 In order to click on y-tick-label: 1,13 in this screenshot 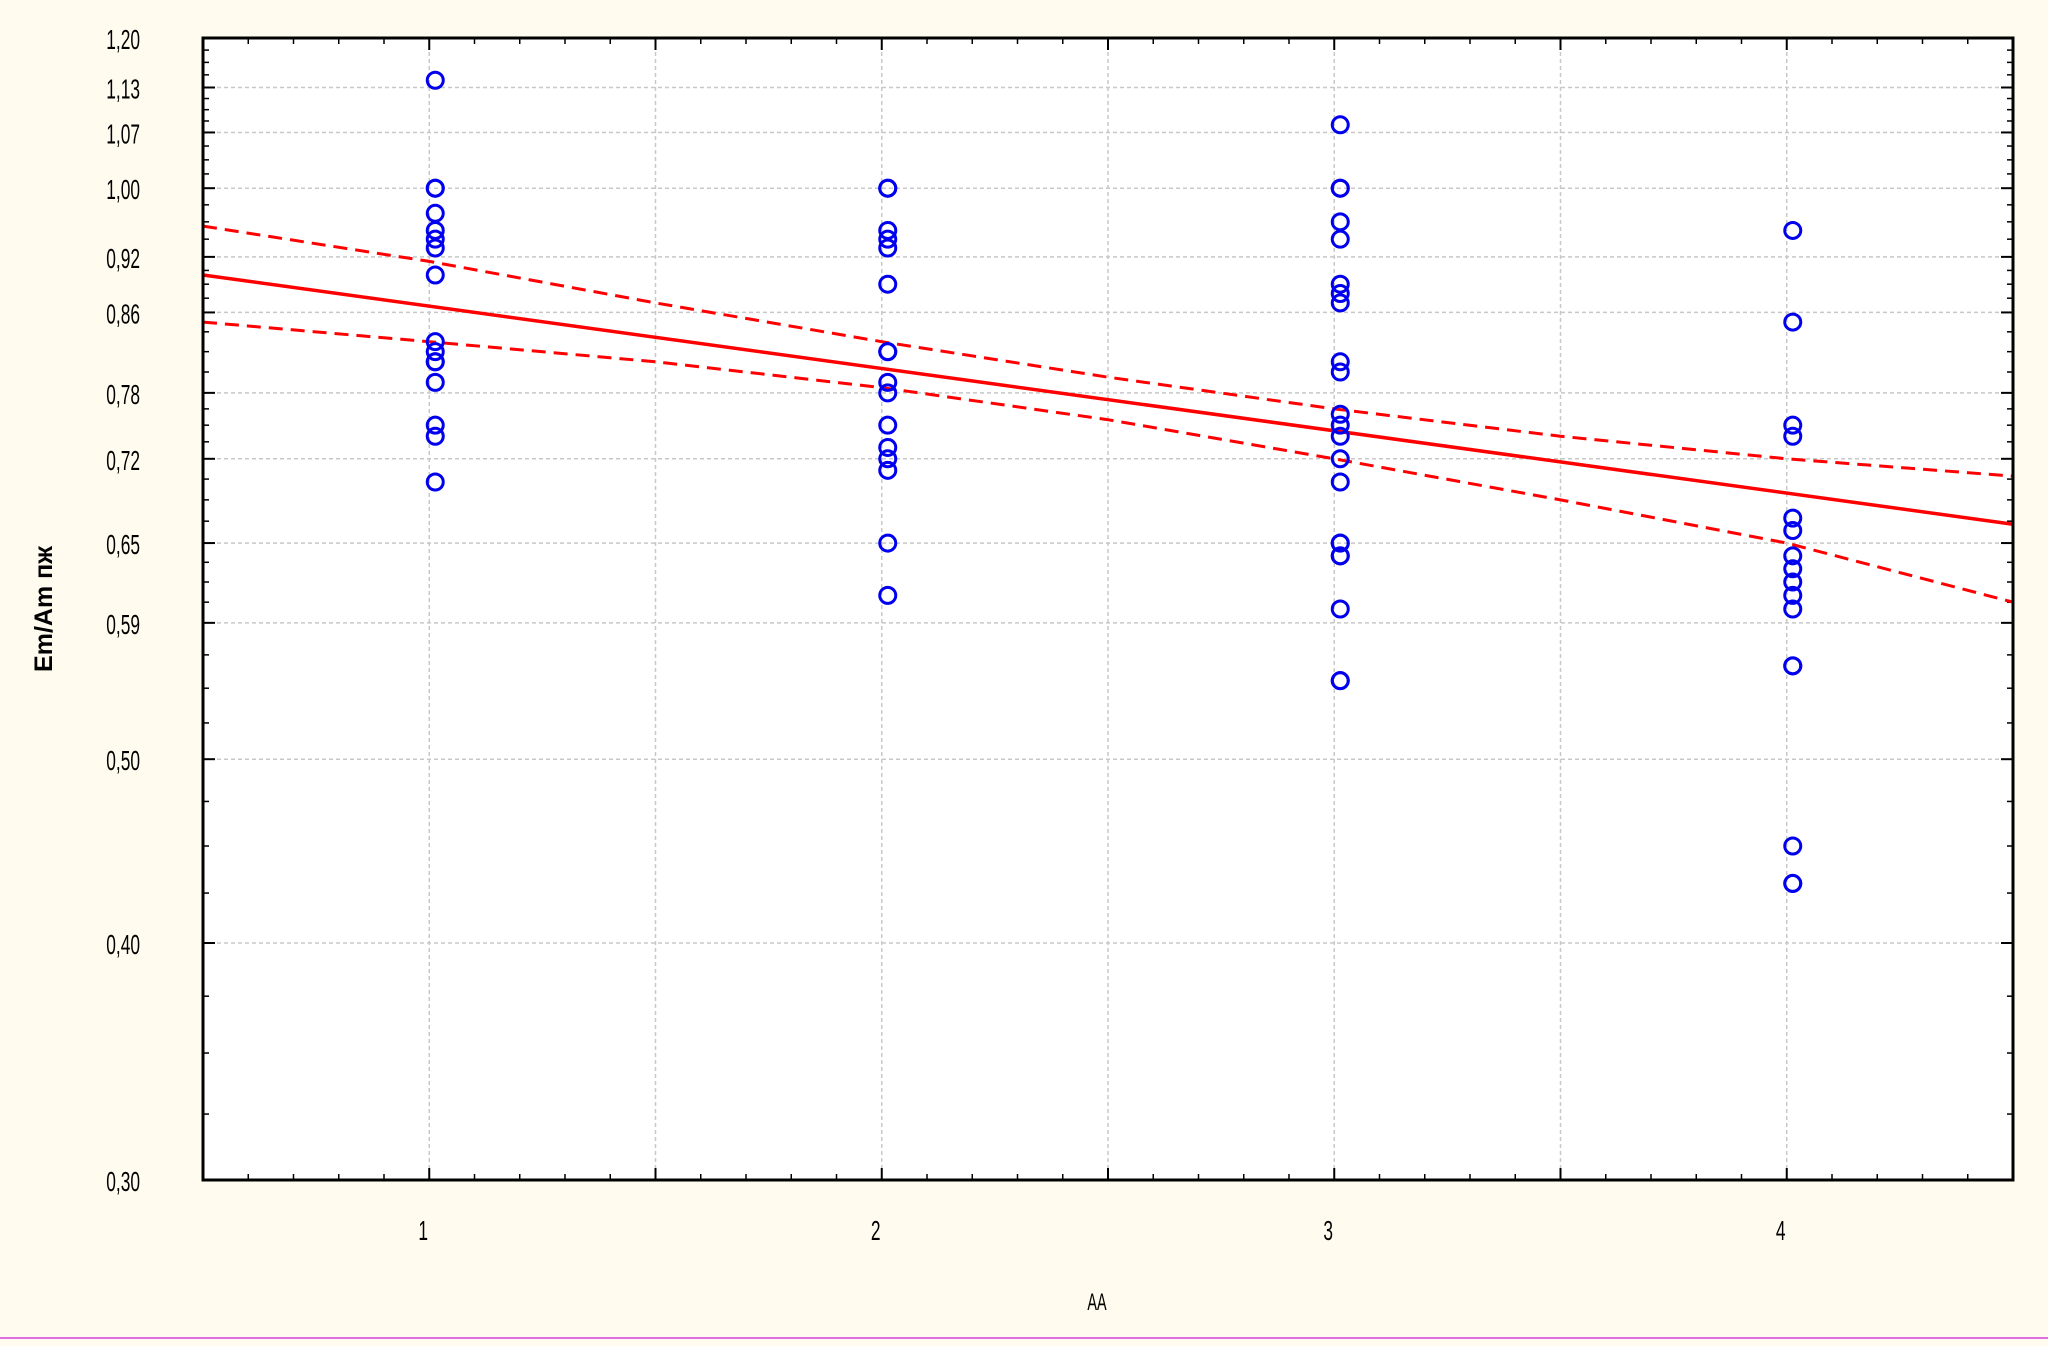, I will do `click(123, 88)`.